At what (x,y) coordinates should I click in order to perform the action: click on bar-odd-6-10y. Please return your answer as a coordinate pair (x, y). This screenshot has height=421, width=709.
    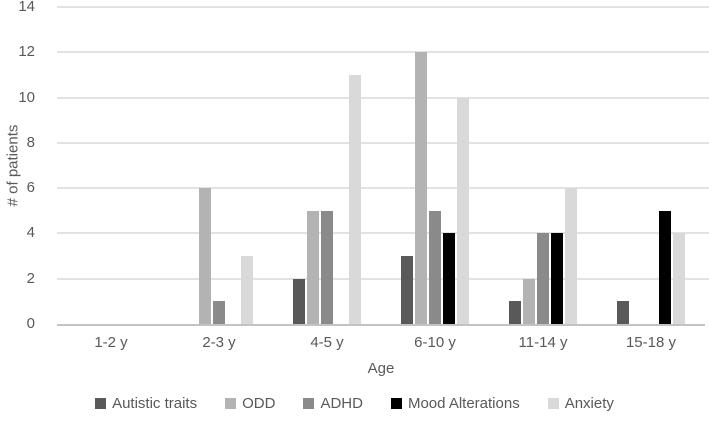
    Looking at the image, I should click on (421, 188).